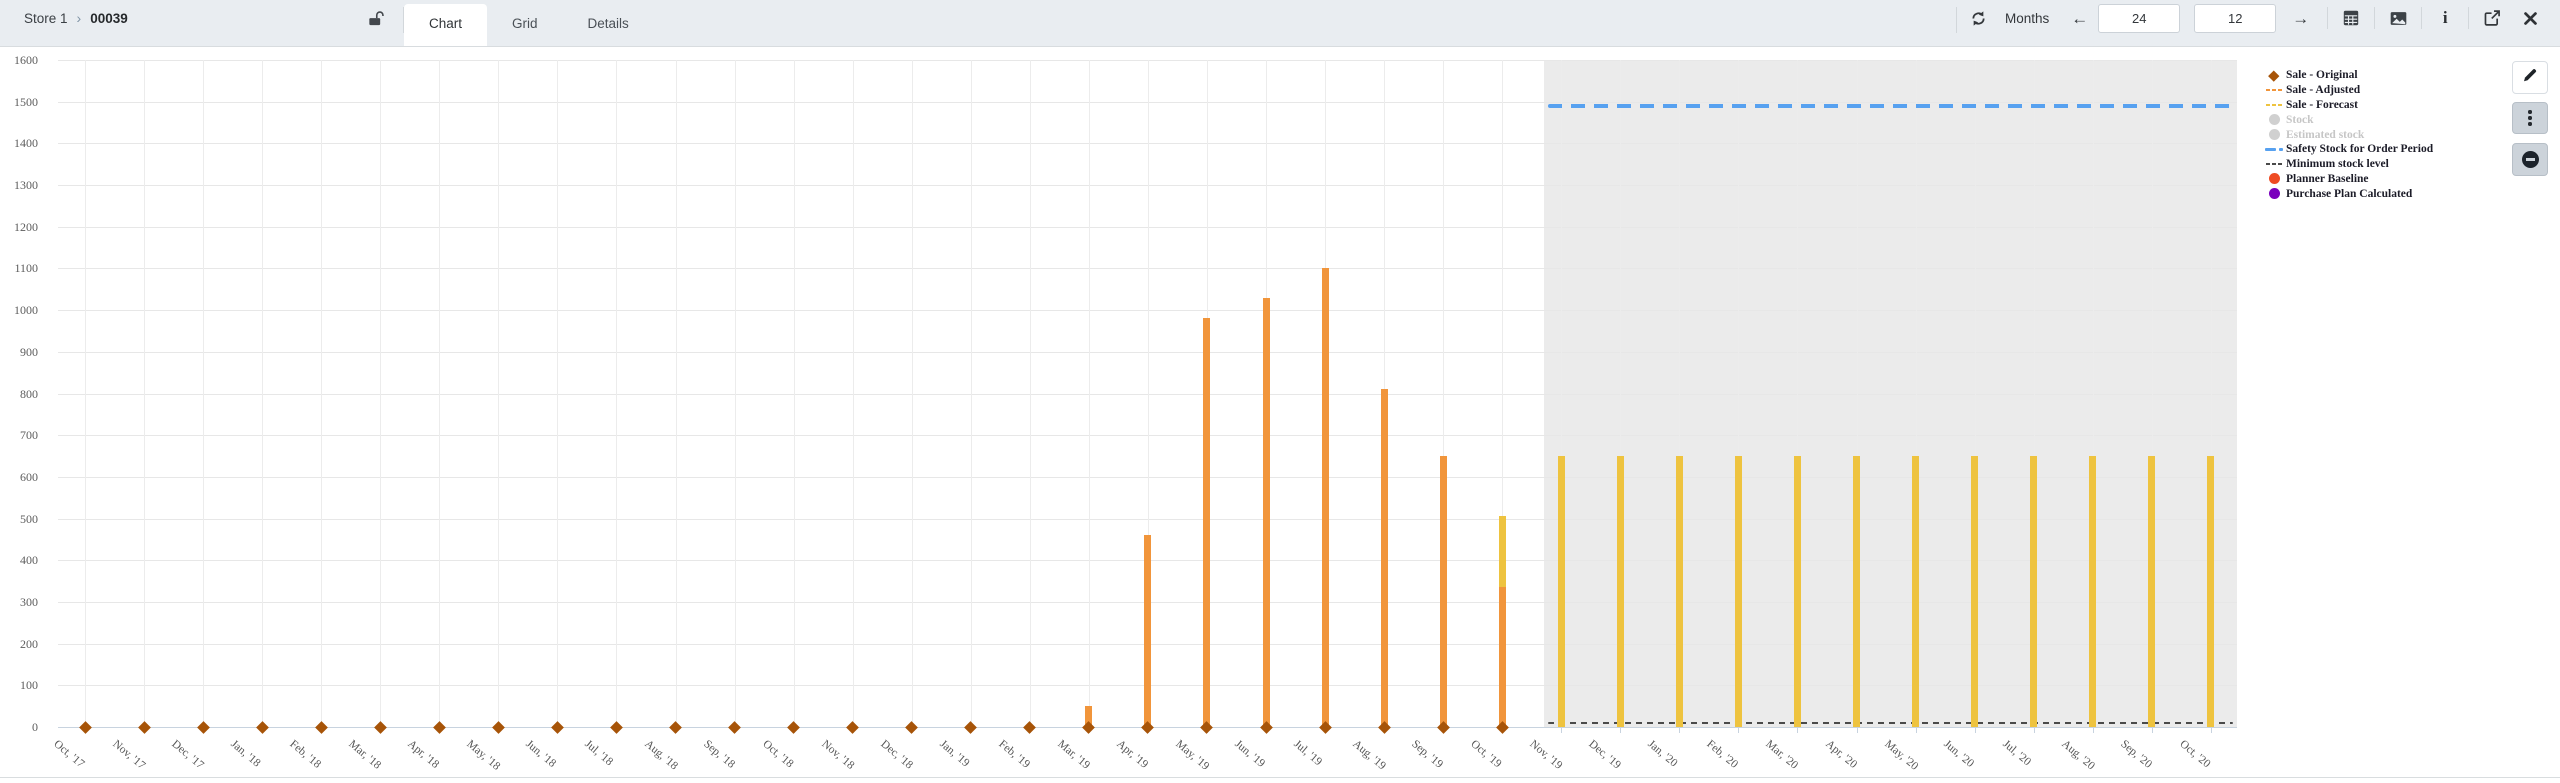  I want to click on y-axis-tick-label: 600, so click(29, 476).